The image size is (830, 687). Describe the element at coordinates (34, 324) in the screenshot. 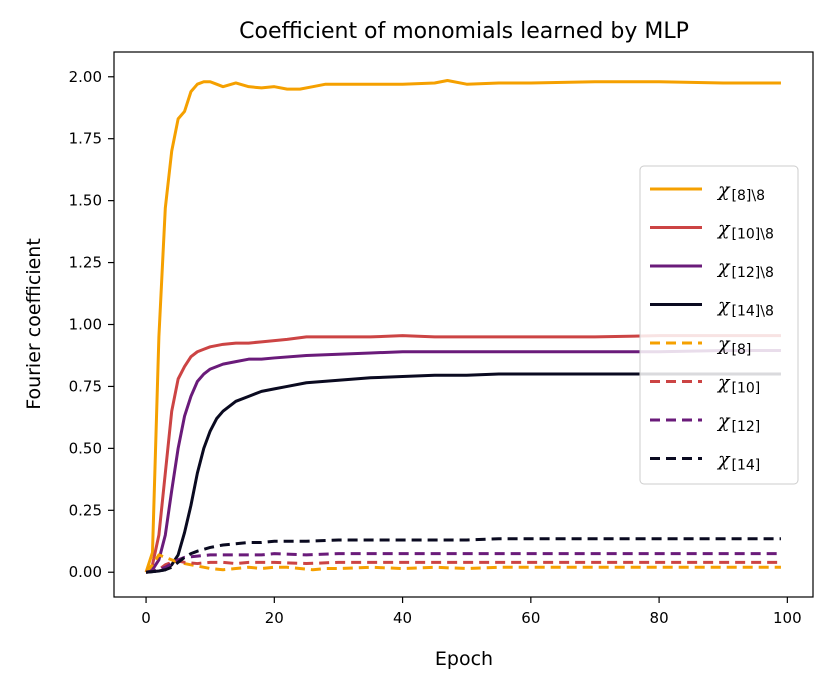

I see `y-axis-title: Fourier coefficient` at that location.